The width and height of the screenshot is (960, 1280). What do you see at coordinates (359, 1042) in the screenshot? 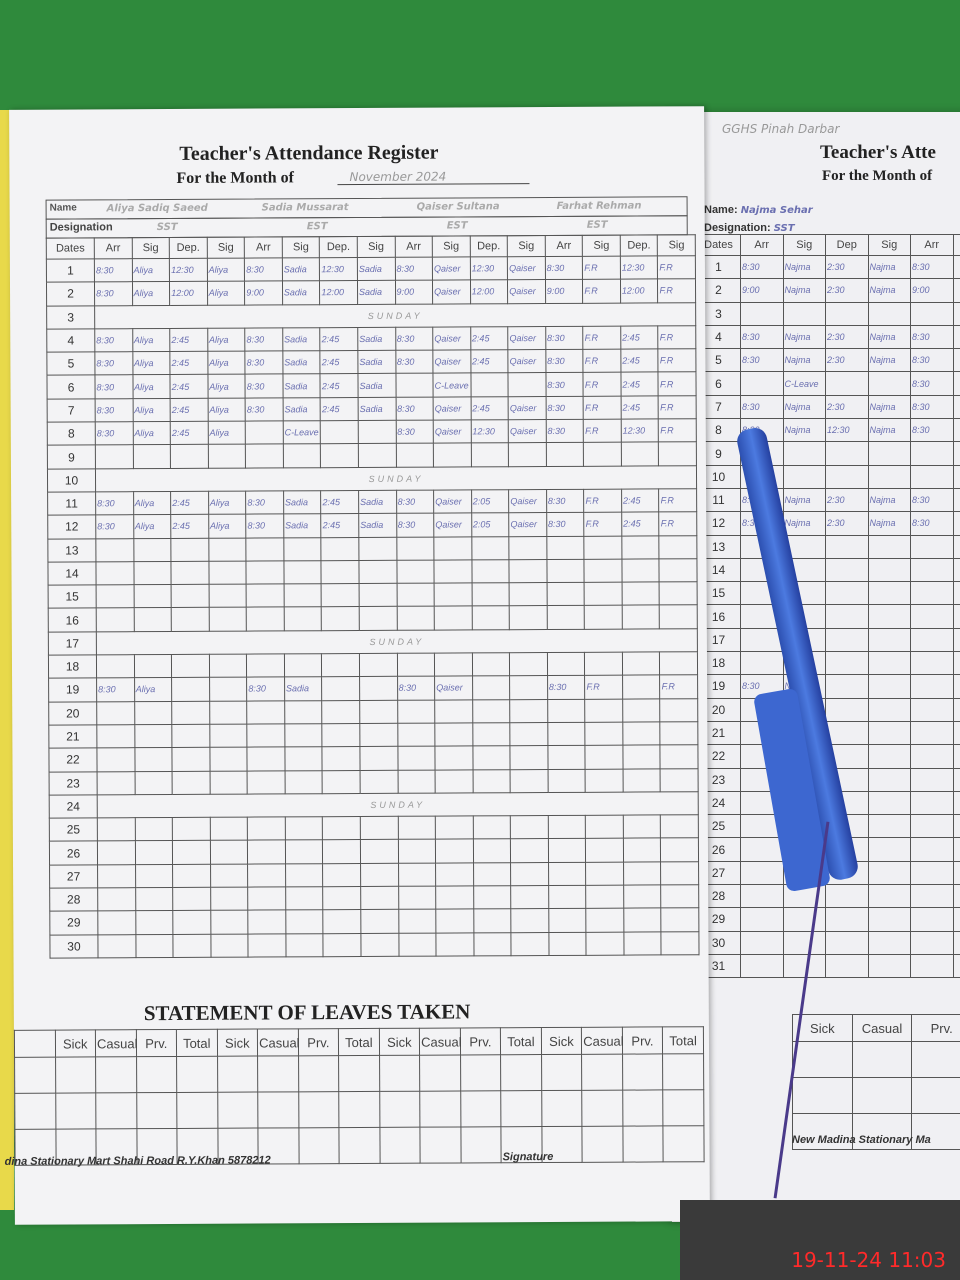
I see `leave-header: Total` at bounding box center [359, 1042].